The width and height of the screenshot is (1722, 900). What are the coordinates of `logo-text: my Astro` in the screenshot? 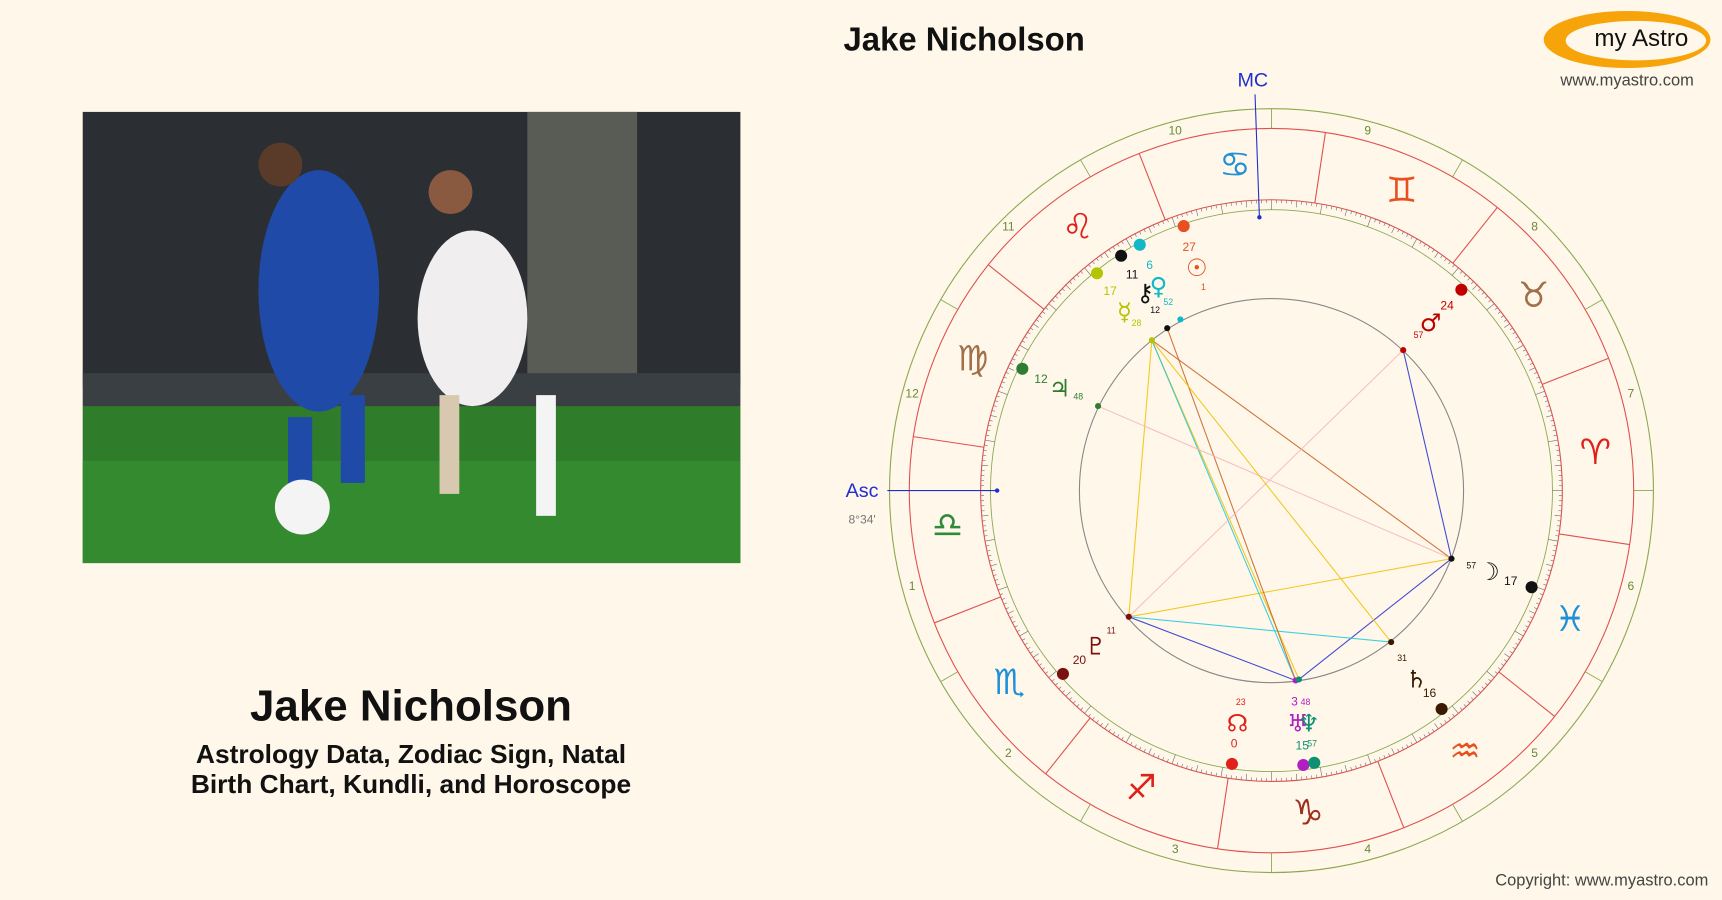 It's located at (1641, 38).